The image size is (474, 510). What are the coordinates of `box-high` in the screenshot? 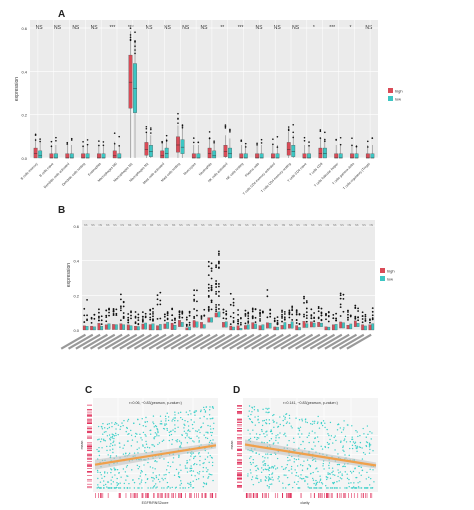 It's located at (304, 156).